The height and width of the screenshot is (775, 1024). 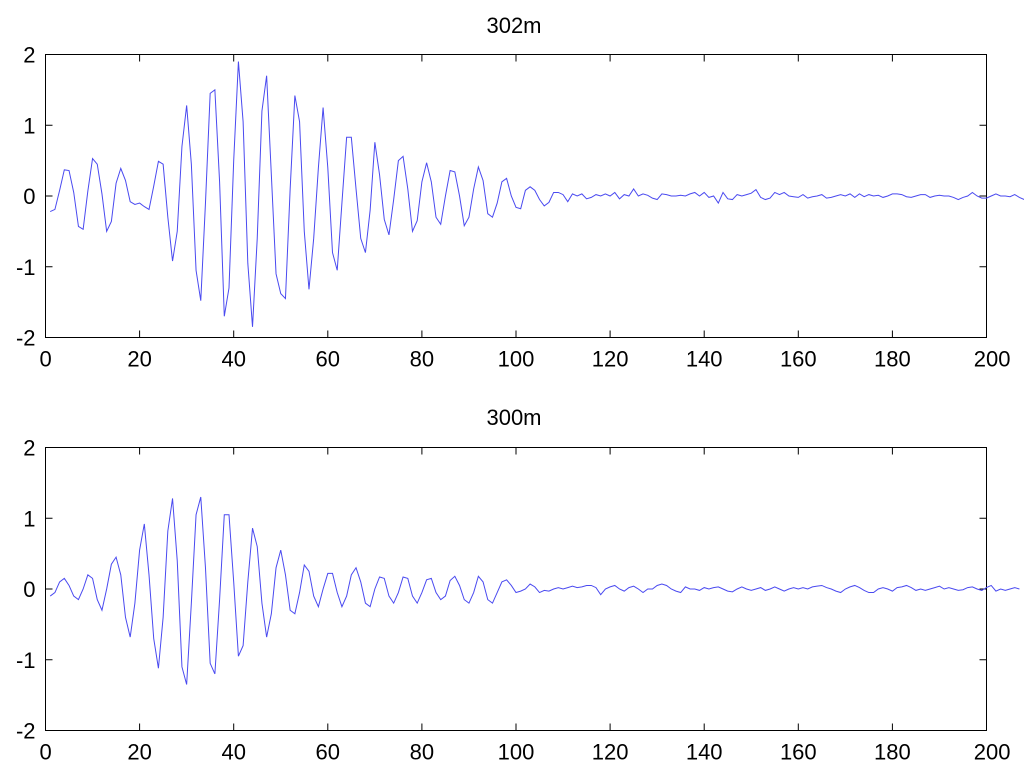 What do you see at coordinates (513, 25) in the screenshot?
I see `subplot-title-302m: 302m` at bounding box center [513, 25].